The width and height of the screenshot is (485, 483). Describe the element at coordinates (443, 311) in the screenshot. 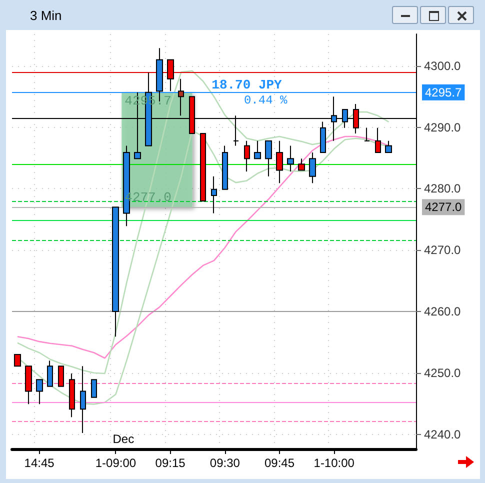

I see `y-tick-label: 4260.0` at that location.